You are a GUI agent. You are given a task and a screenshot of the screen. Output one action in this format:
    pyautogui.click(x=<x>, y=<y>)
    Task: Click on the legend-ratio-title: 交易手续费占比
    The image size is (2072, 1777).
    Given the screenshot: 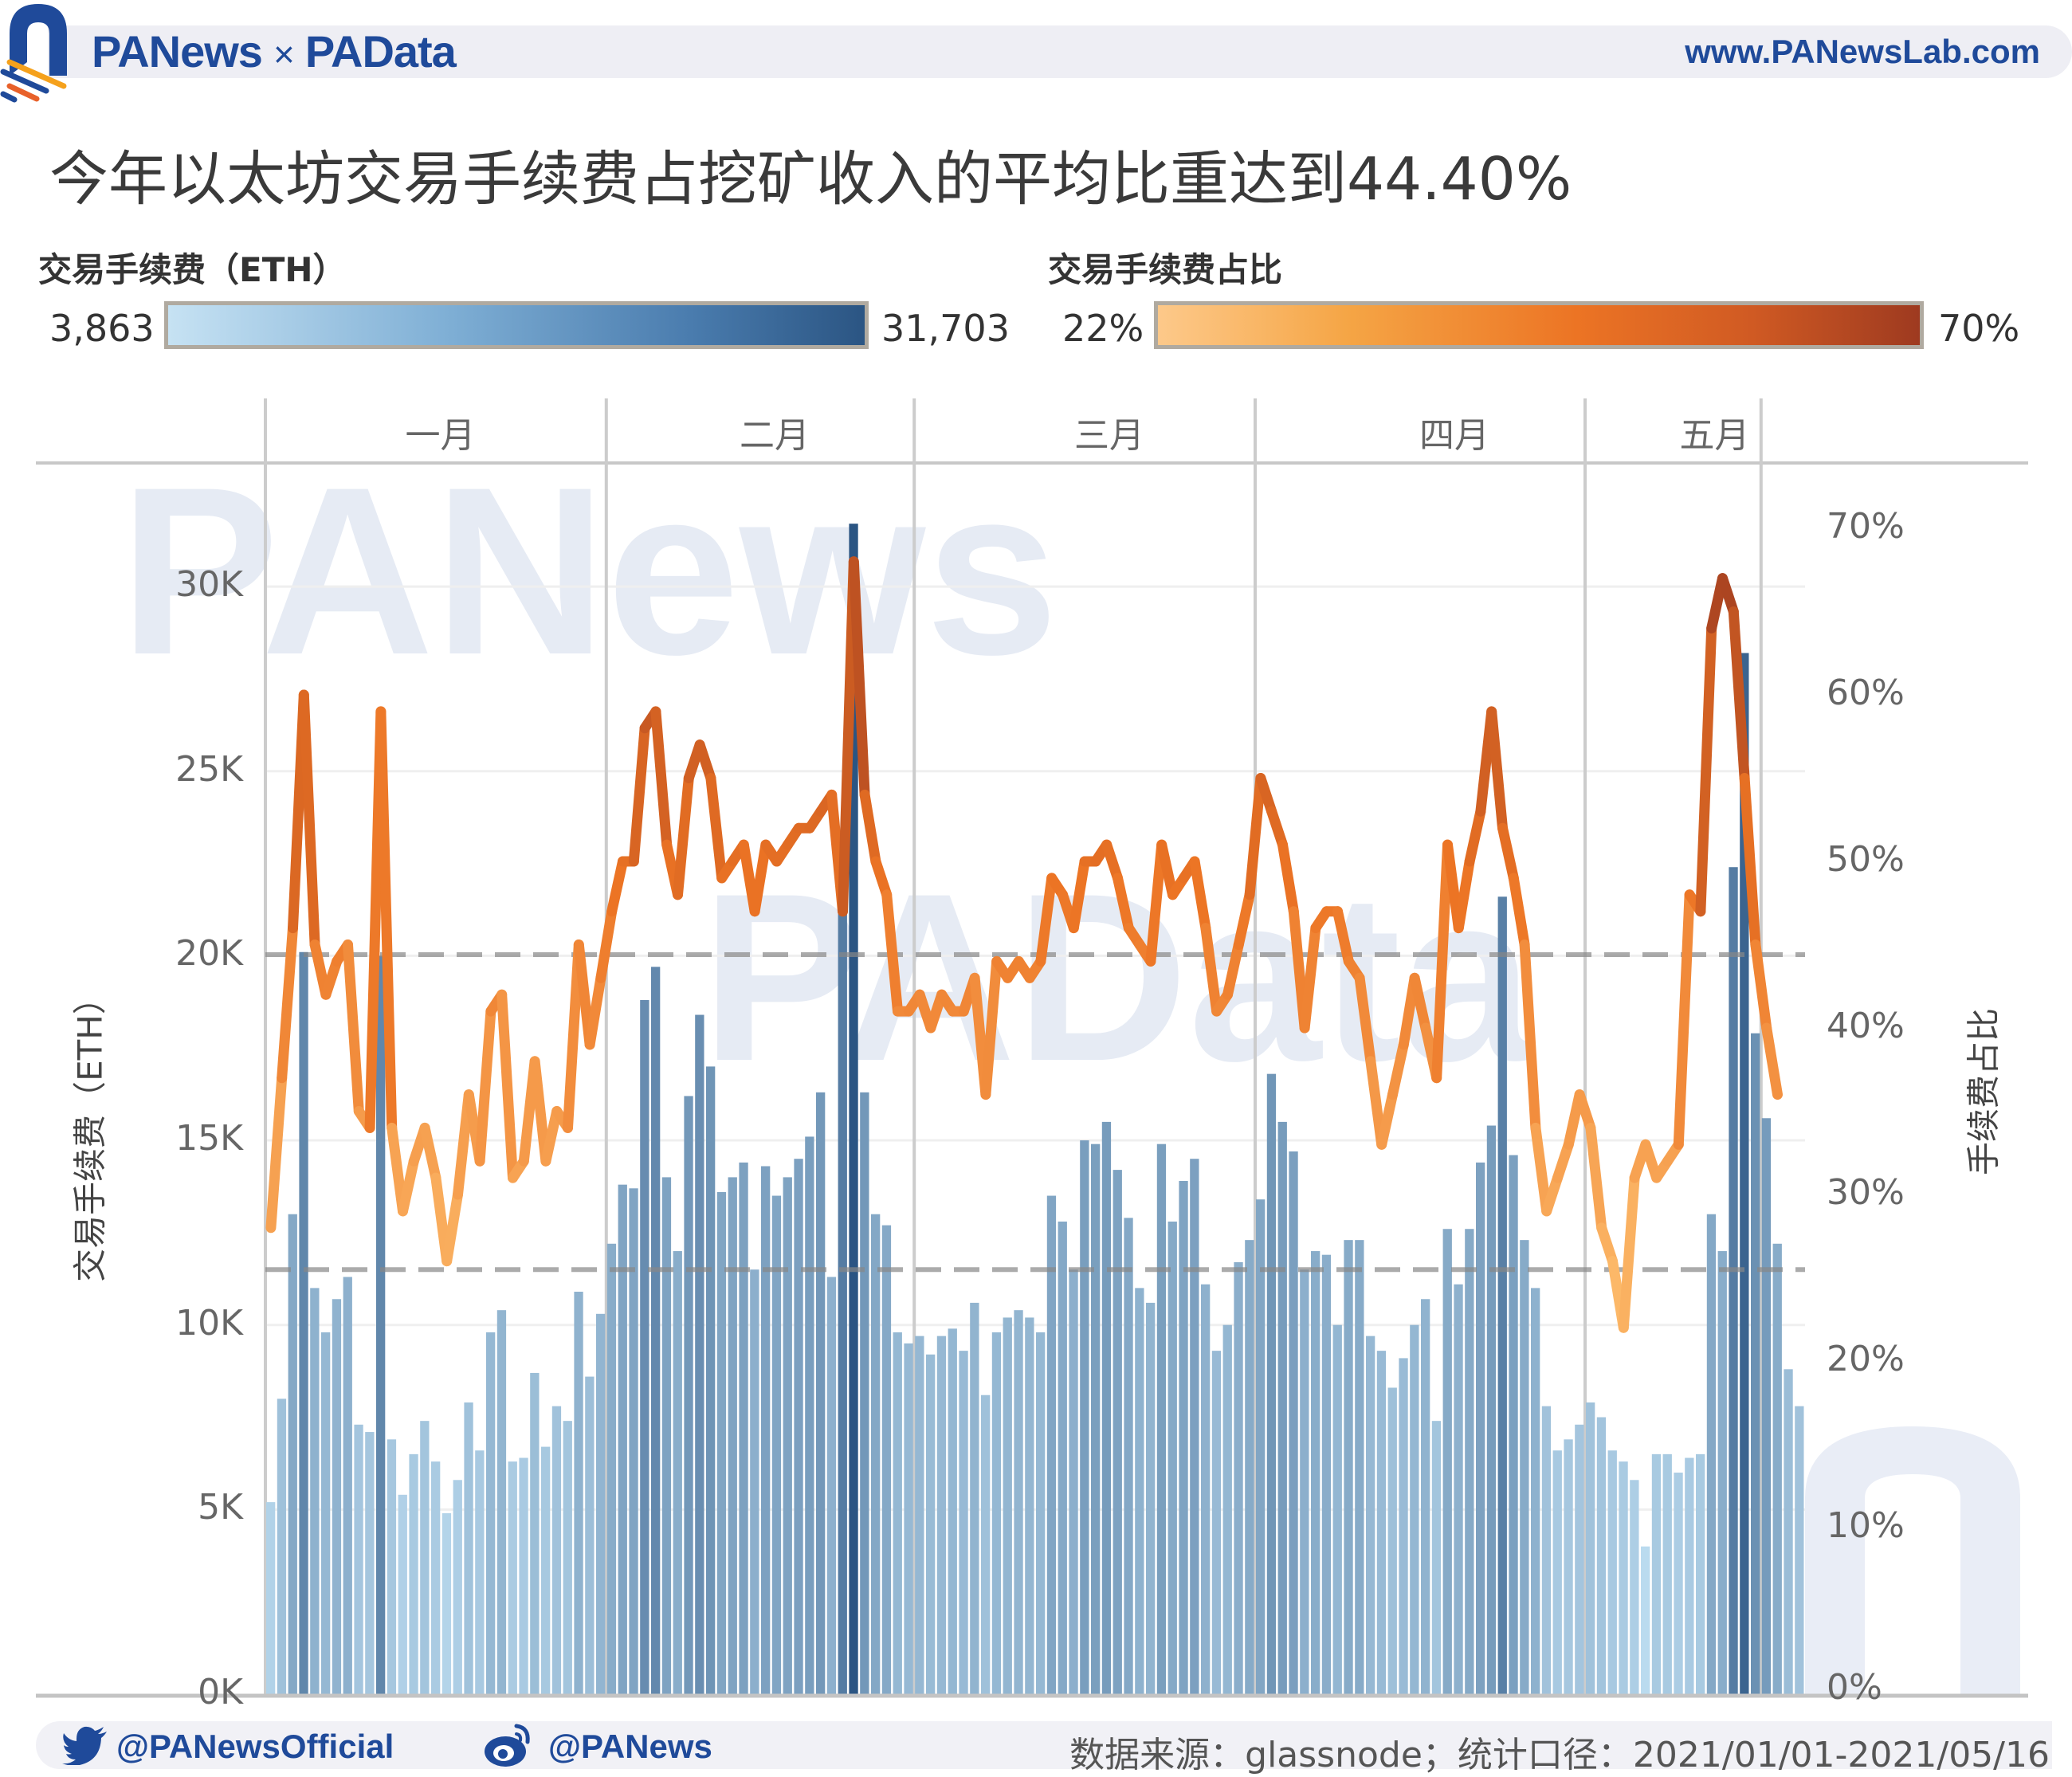 What is the action you would take?
    pyautogui.click(x=1165, y=269)
    